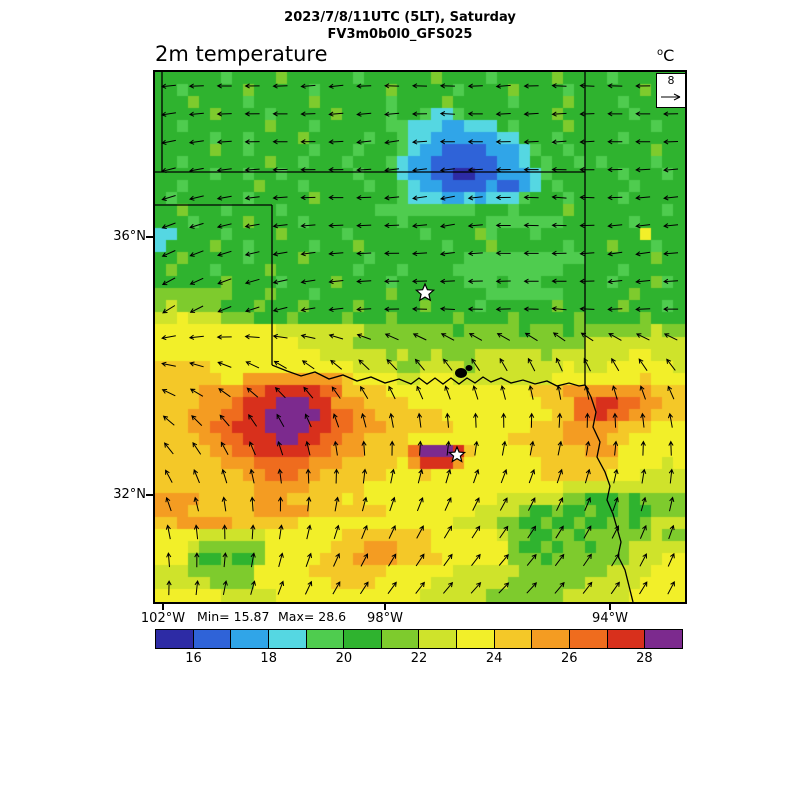 The width and height of the screenshot is (800, 800). What do you see at coordinates (193, 658) in the screenshot?
I see `colorbar-tick-label: 16` at bounding box center [193, 658].